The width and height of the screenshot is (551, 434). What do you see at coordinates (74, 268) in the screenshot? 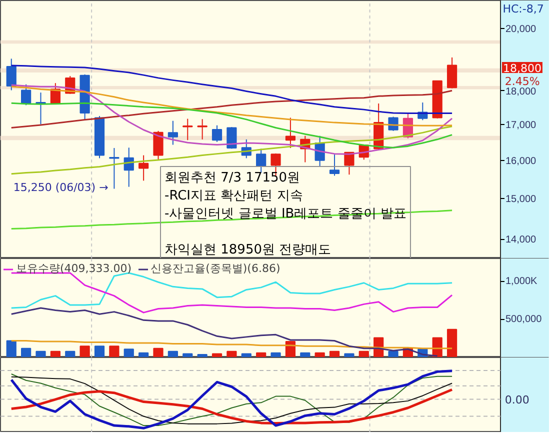
I see `legend-label: 보유수량(409,333.00)` at bounding box center [74, 268].